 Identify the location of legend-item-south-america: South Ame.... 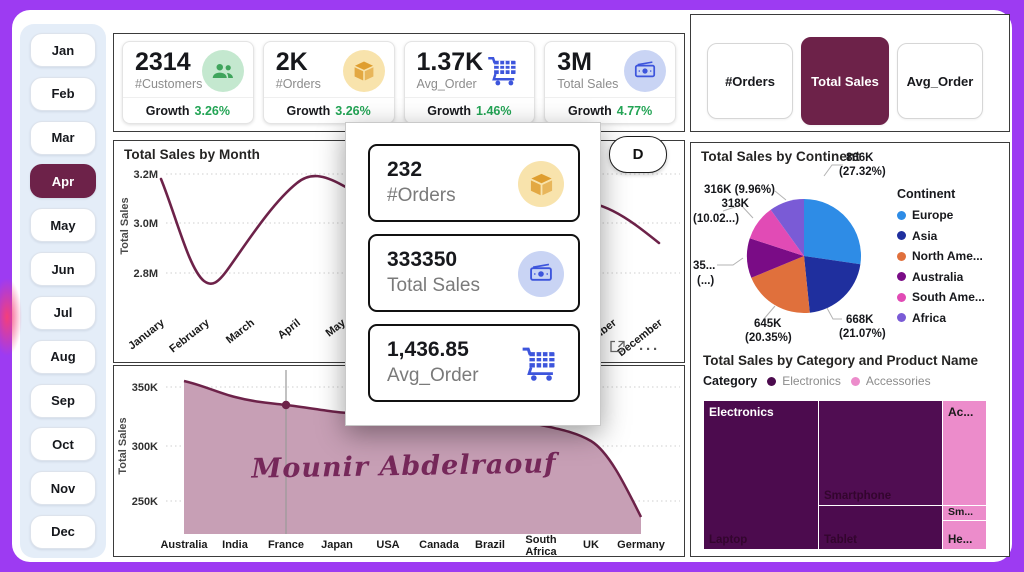
(941, 297).